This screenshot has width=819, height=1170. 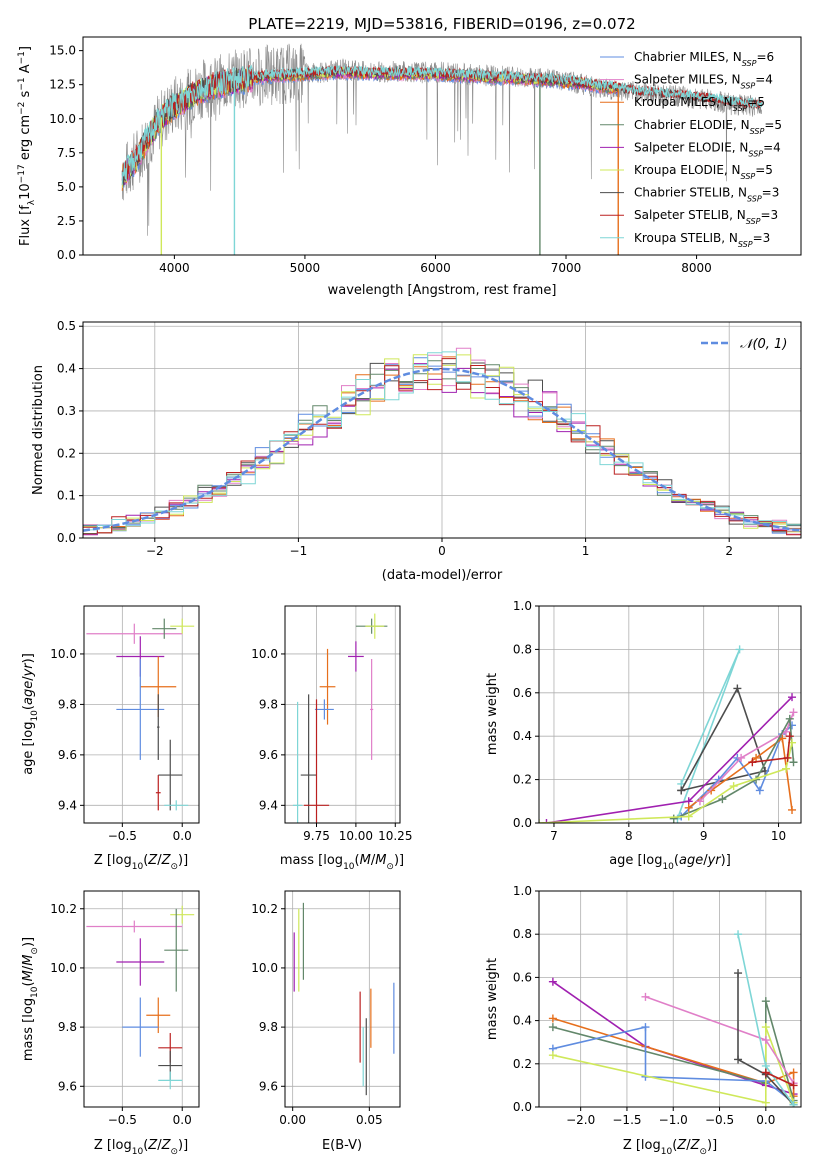 What do you see at coordinates (629, 836) in the screenshot?
I see `x-tick-label: 8` at bounding box center [629, 836].